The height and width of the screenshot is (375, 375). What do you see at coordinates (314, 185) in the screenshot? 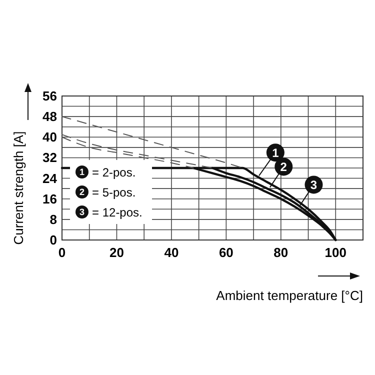
I see `annotation: 3` at bounding box center [314, 185].